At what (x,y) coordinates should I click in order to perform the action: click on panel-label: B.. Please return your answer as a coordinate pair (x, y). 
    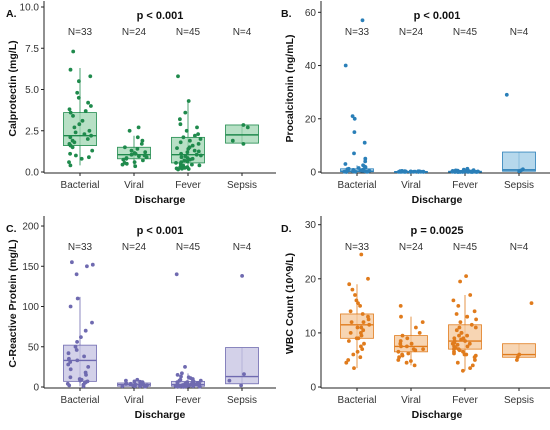
    Looking at the image, I should click on (286, 14).